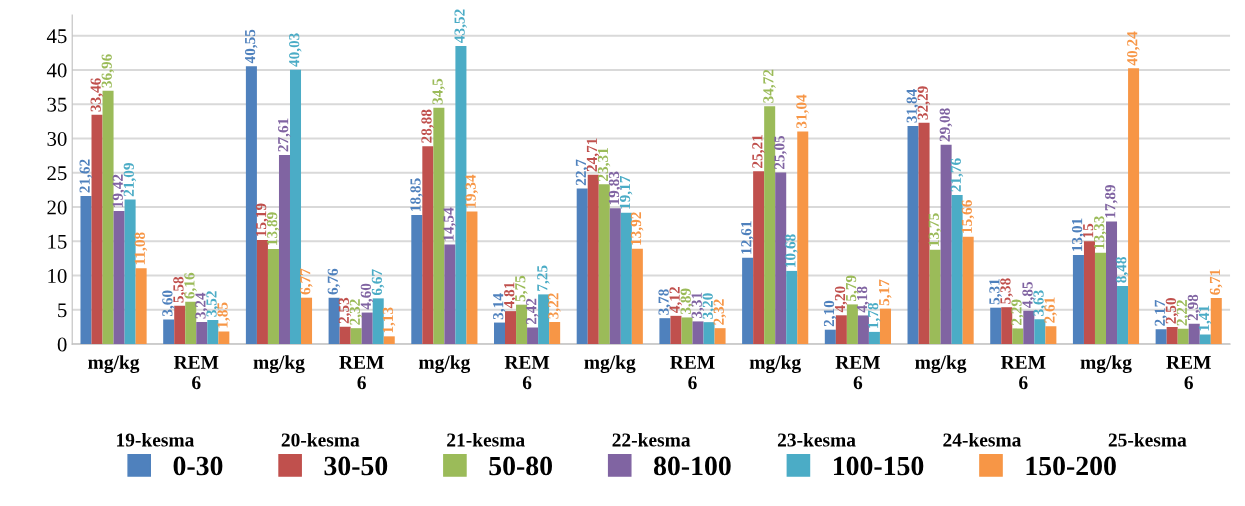 This screenshot has width=1245, height=506. I want to click on text: 25-kesma, so click(1147, 439).